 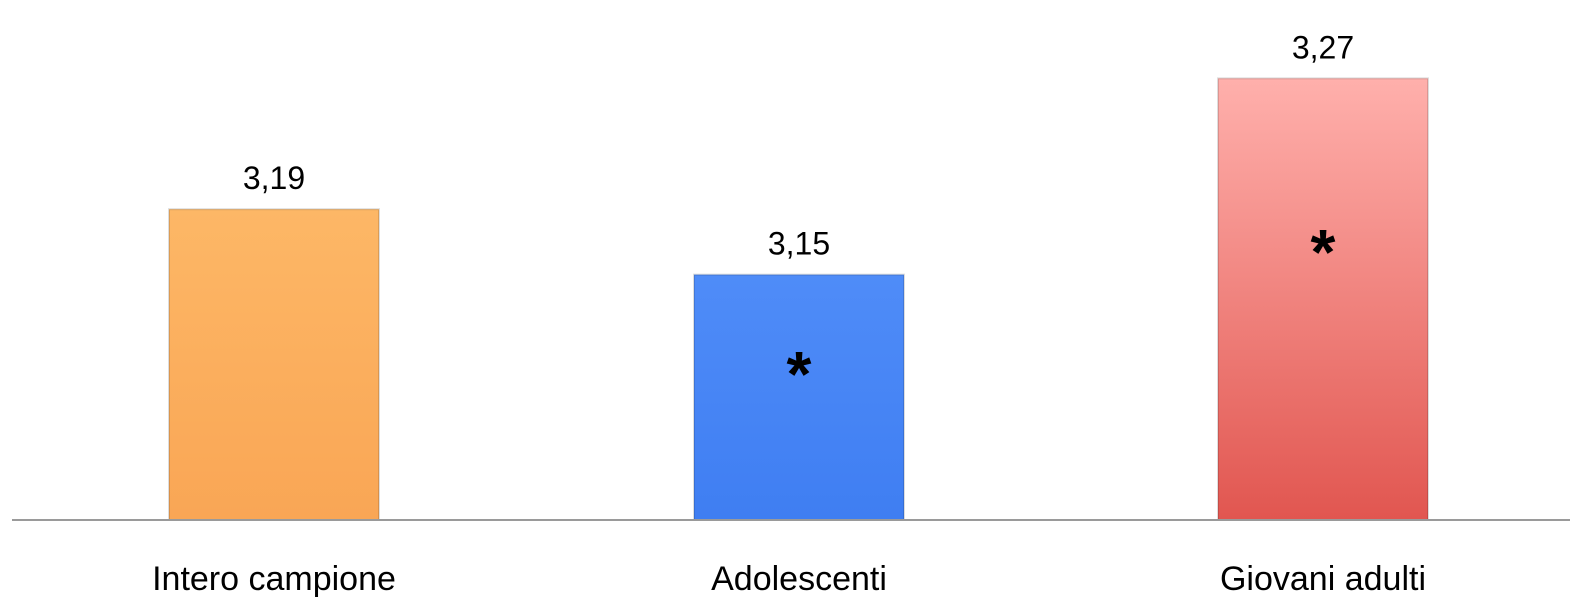 What do you see at coordinates (799, 579) in the screenshot?
I see `category-label-2: Adolescenti` at bounding box center [799, 579].